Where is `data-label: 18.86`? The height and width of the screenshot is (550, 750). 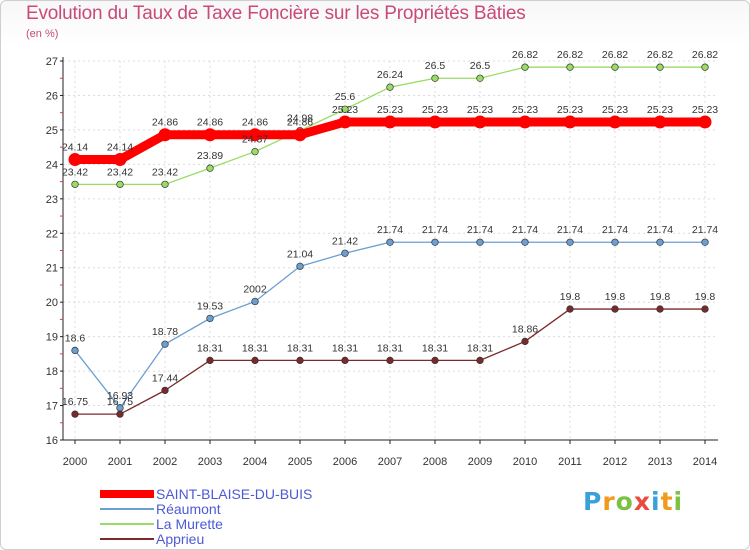
data-label: 18.86 is located at coordinates (525, 329).